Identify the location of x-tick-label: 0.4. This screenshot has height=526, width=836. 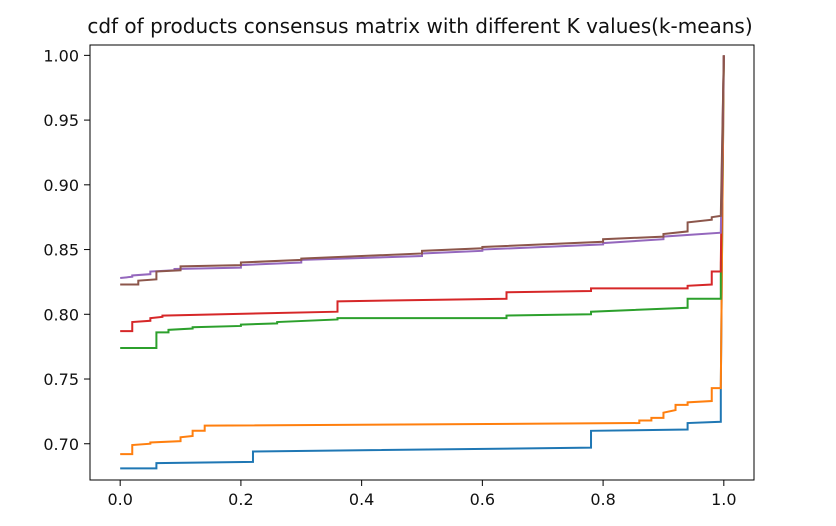
(361, 499).